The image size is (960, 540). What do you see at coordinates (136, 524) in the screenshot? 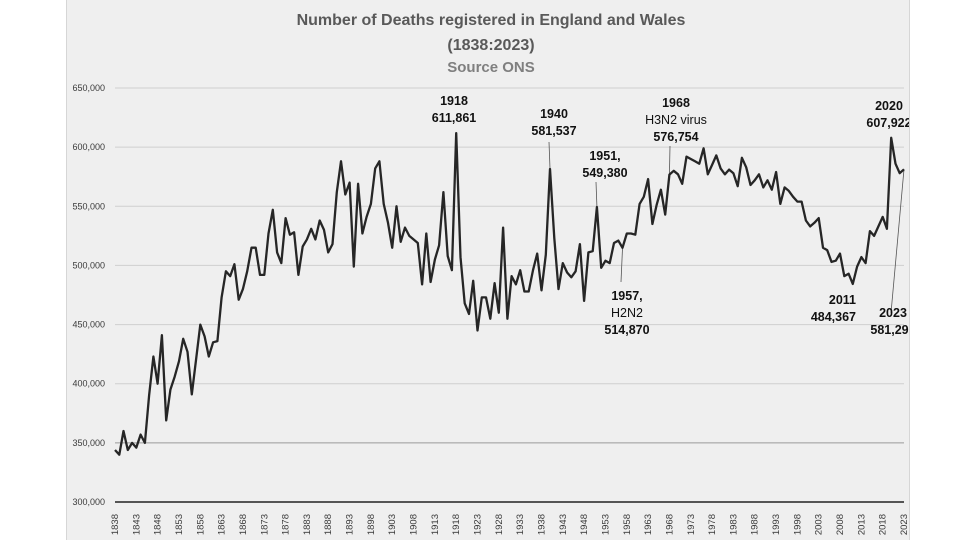
I see `x-tick-label: 1843` at bounding box center [136, 524].